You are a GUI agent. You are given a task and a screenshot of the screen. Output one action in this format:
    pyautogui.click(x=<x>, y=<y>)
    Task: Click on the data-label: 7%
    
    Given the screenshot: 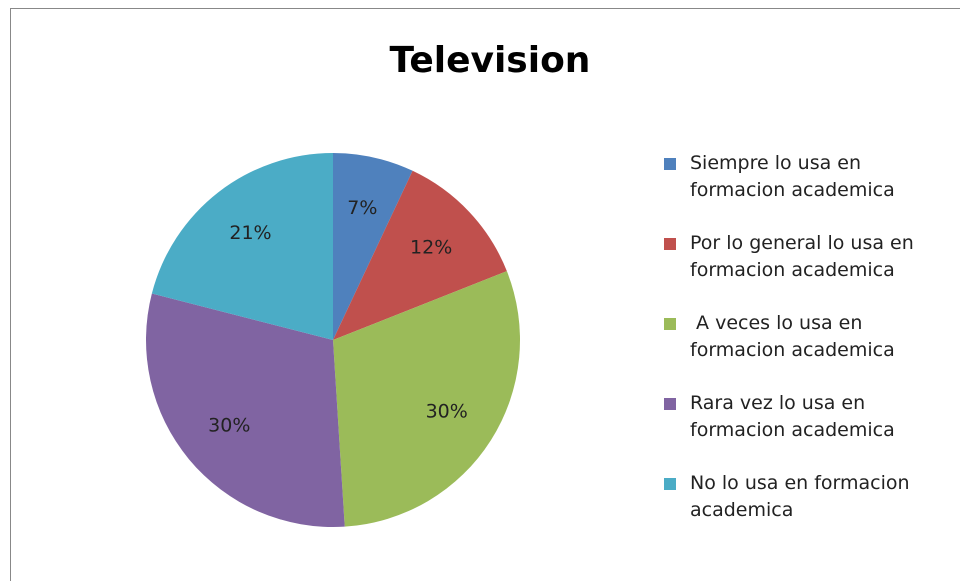 What is the action you would take?
    pyautogui.click(x=362, y=208)
    